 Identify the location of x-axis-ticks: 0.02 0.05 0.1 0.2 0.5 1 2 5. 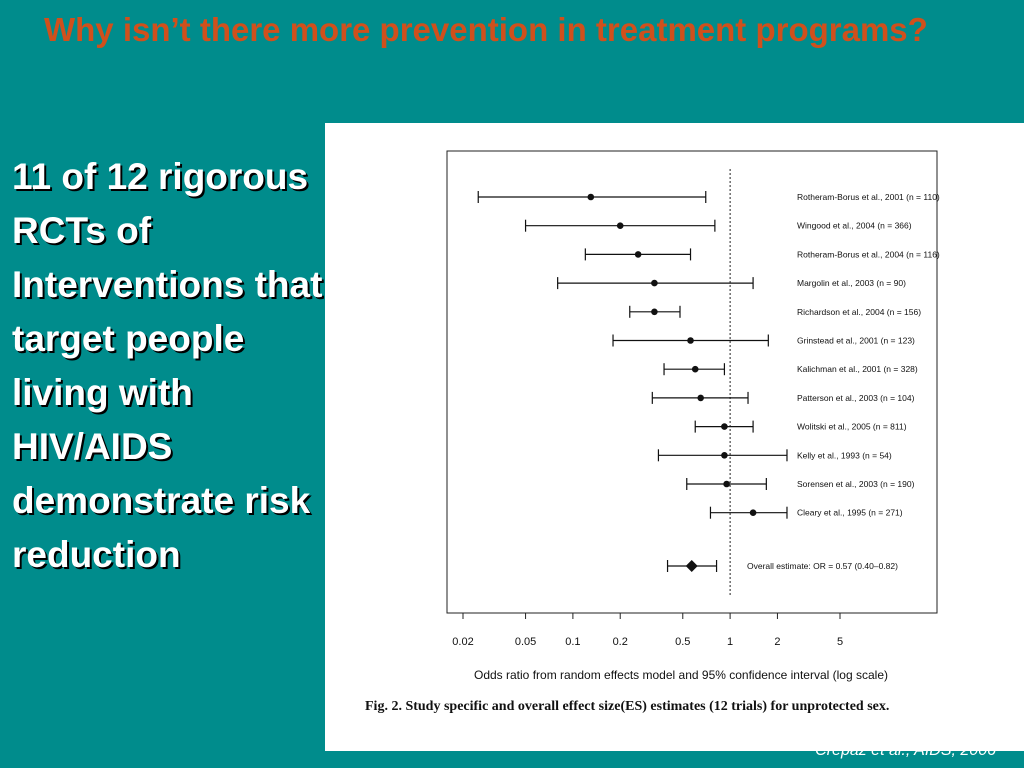
(647, 630).